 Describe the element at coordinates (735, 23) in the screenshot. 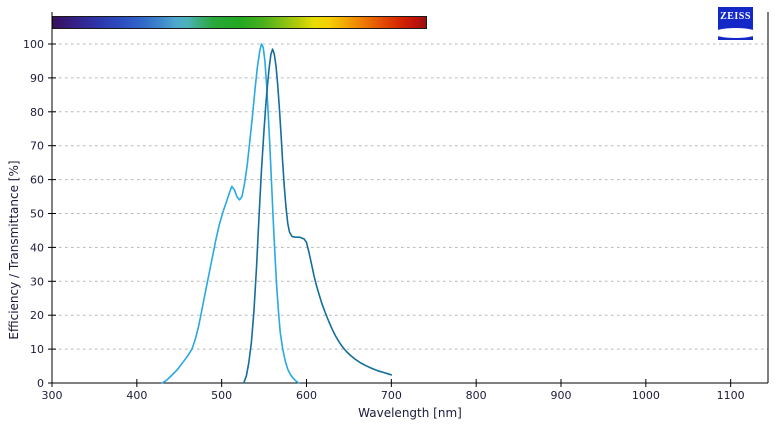

I see `zeiss-logo: ZEISS` at that location.